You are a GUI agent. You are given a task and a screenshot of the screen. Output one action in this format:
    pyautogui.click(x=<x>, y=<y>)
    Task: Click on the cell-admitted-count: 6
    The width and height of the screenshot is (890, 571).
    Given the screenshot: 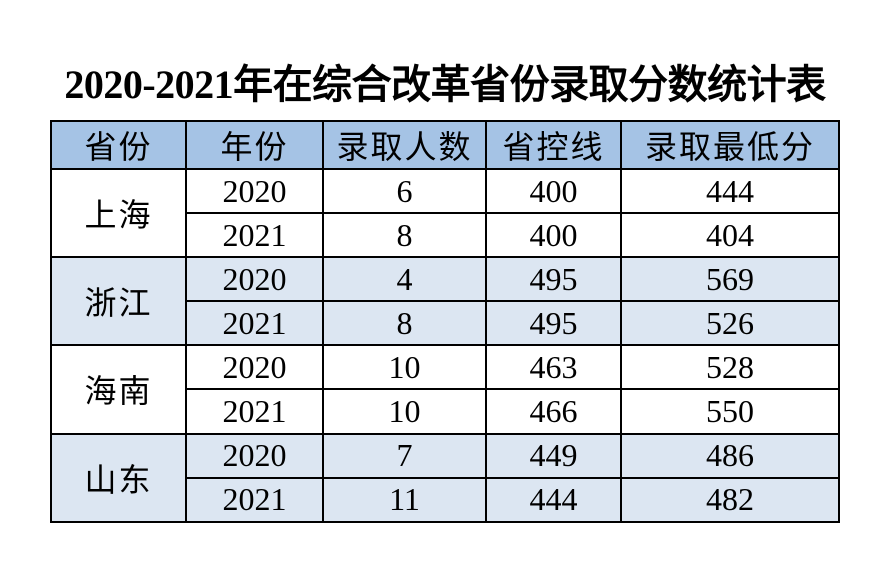 What is the action you would take?
    pyautogui.click(x=404, y=191)
    